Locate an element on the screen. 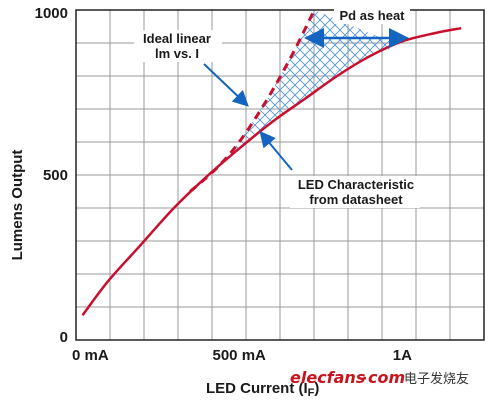  x-tick-label: 500 mA is located at coordinates (240, 355).